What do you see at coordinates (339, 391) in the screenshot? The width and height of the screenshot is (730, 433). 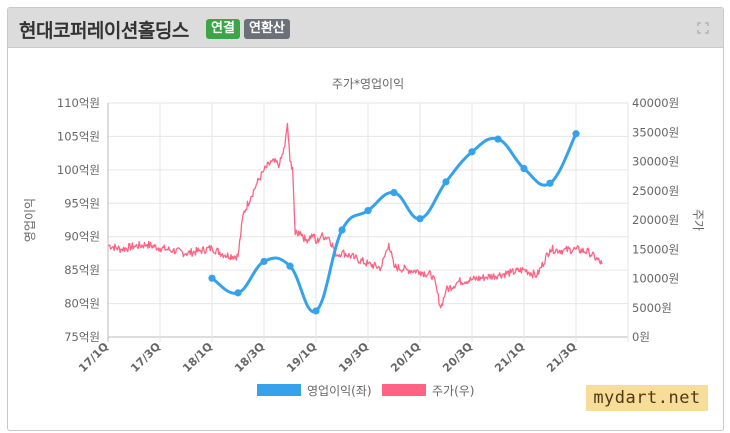 I see `legend-label: 영업이익(좌)` at bounding box center [339, 391].